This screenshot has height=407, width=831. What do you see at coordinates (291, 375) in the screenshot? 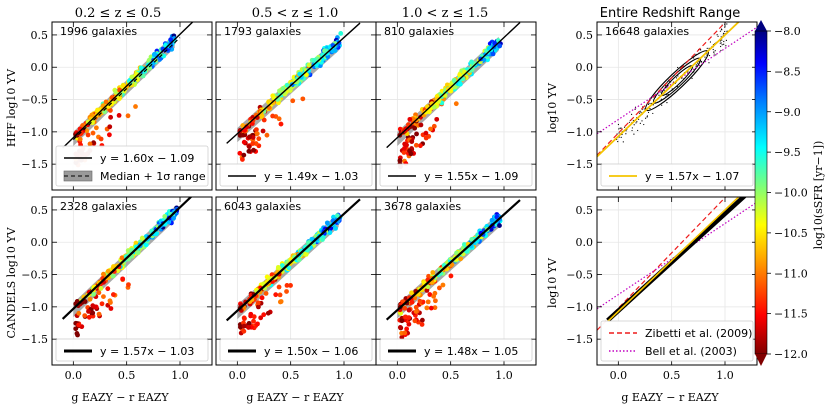
I see `xtick-label-5-1: 0.5` at bounding box center [291, 375].